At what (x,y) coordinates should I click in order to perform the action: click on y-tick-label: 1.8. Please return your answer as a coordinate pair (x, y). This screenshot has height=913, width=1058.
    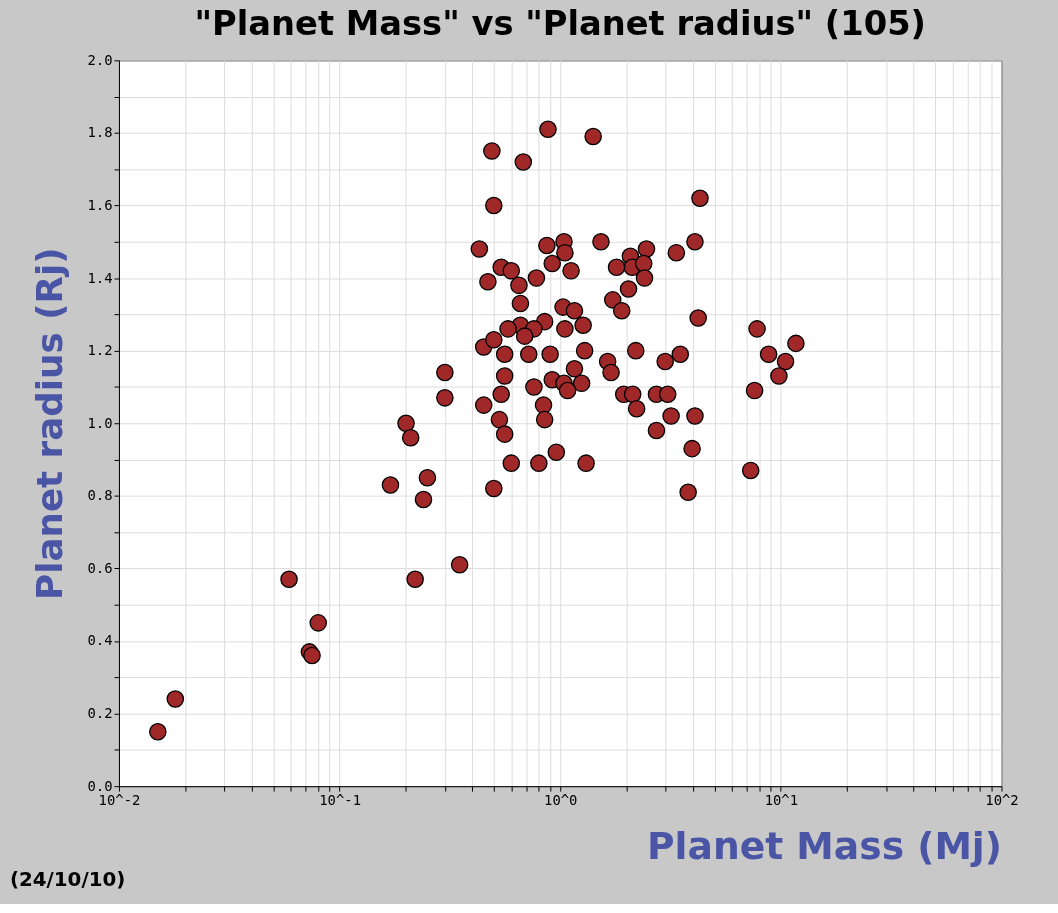
    Looking at the image, I should click on (100, 132).